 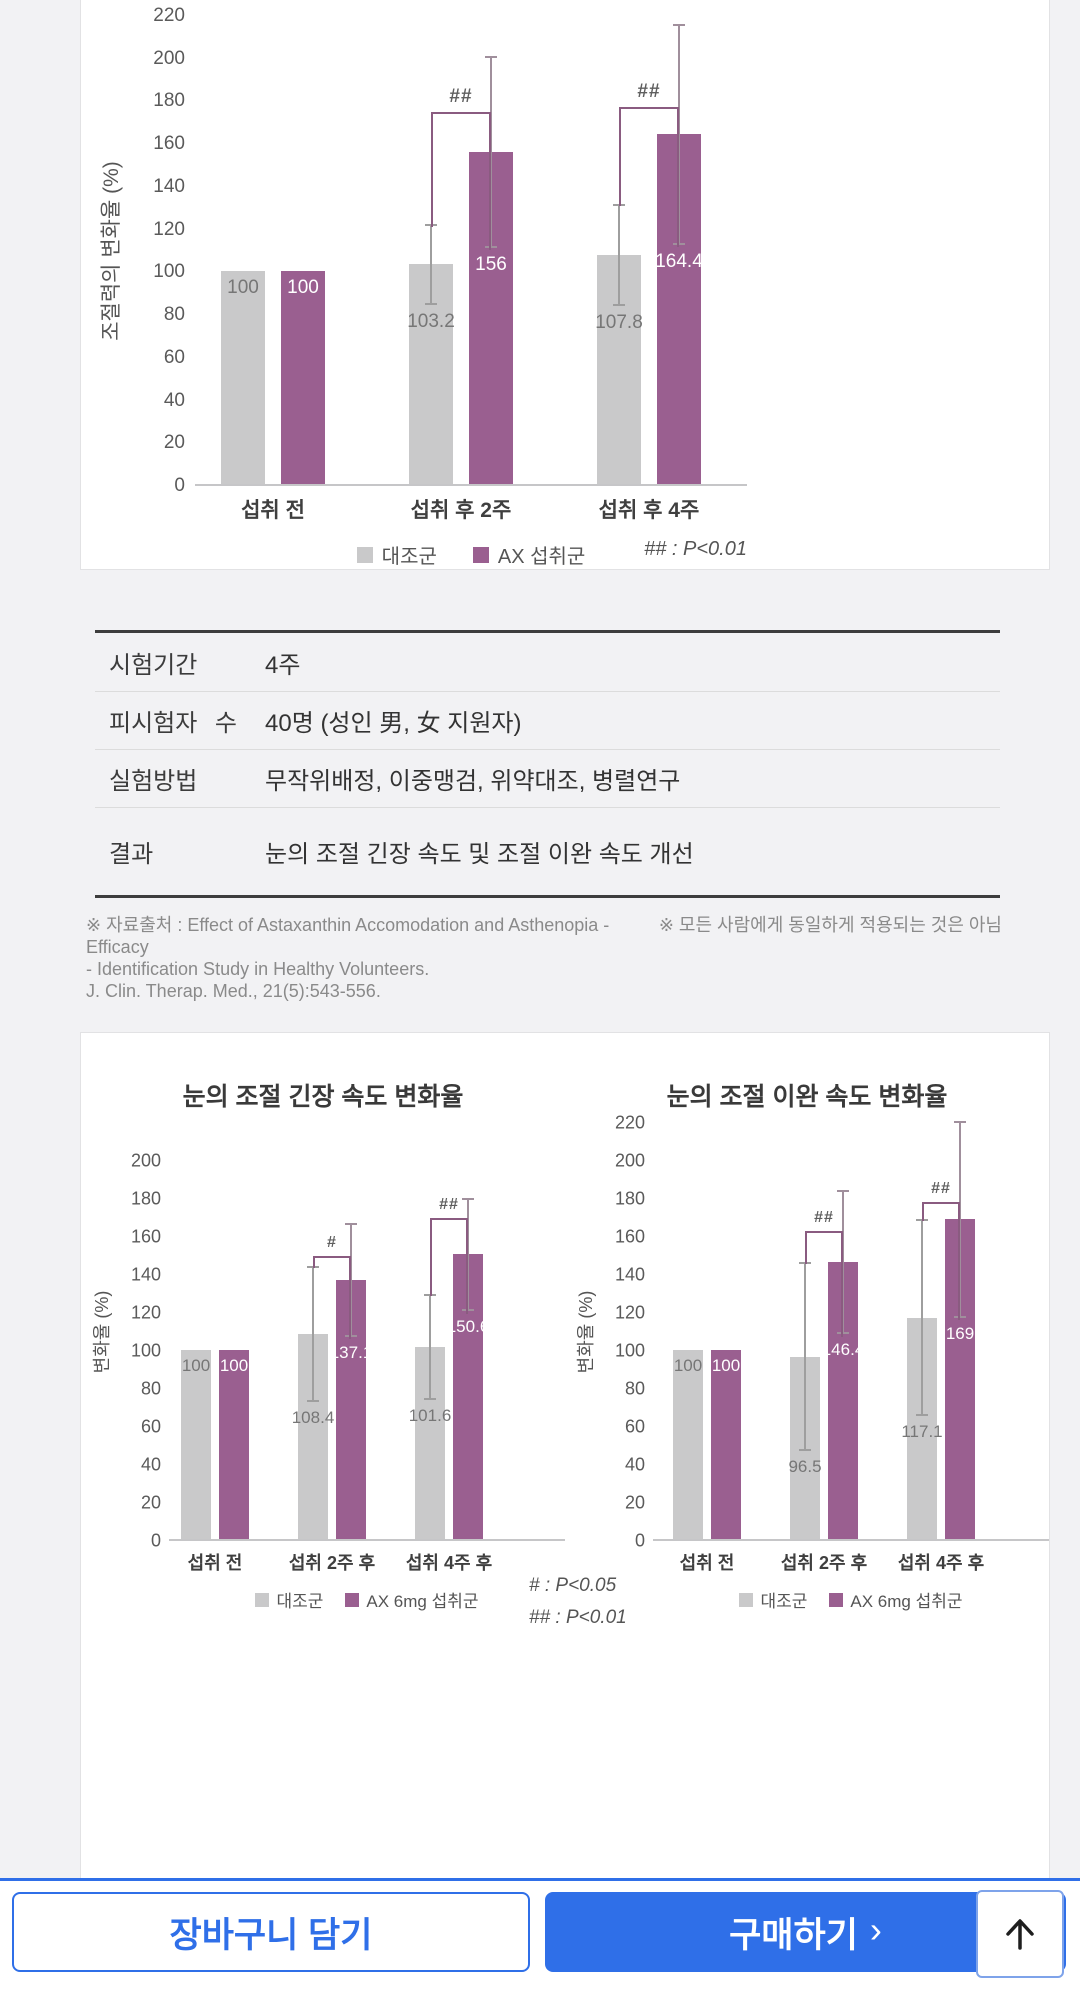 I want to click on bar-slot: 156, so click(x=491, y=250).